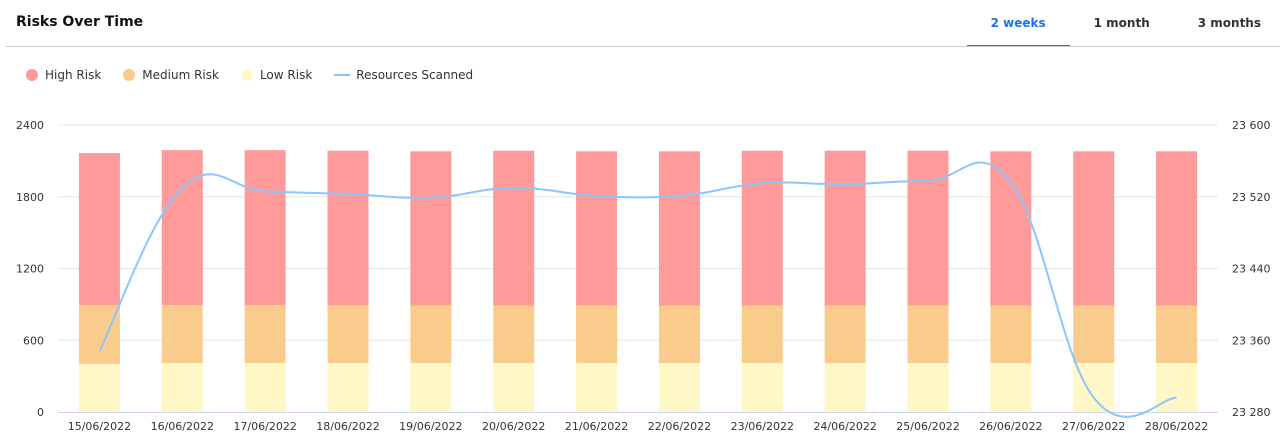 The image size is (1285, 443). I want to click on x-axis-tick: 25/06/2022, so click(927, 426).